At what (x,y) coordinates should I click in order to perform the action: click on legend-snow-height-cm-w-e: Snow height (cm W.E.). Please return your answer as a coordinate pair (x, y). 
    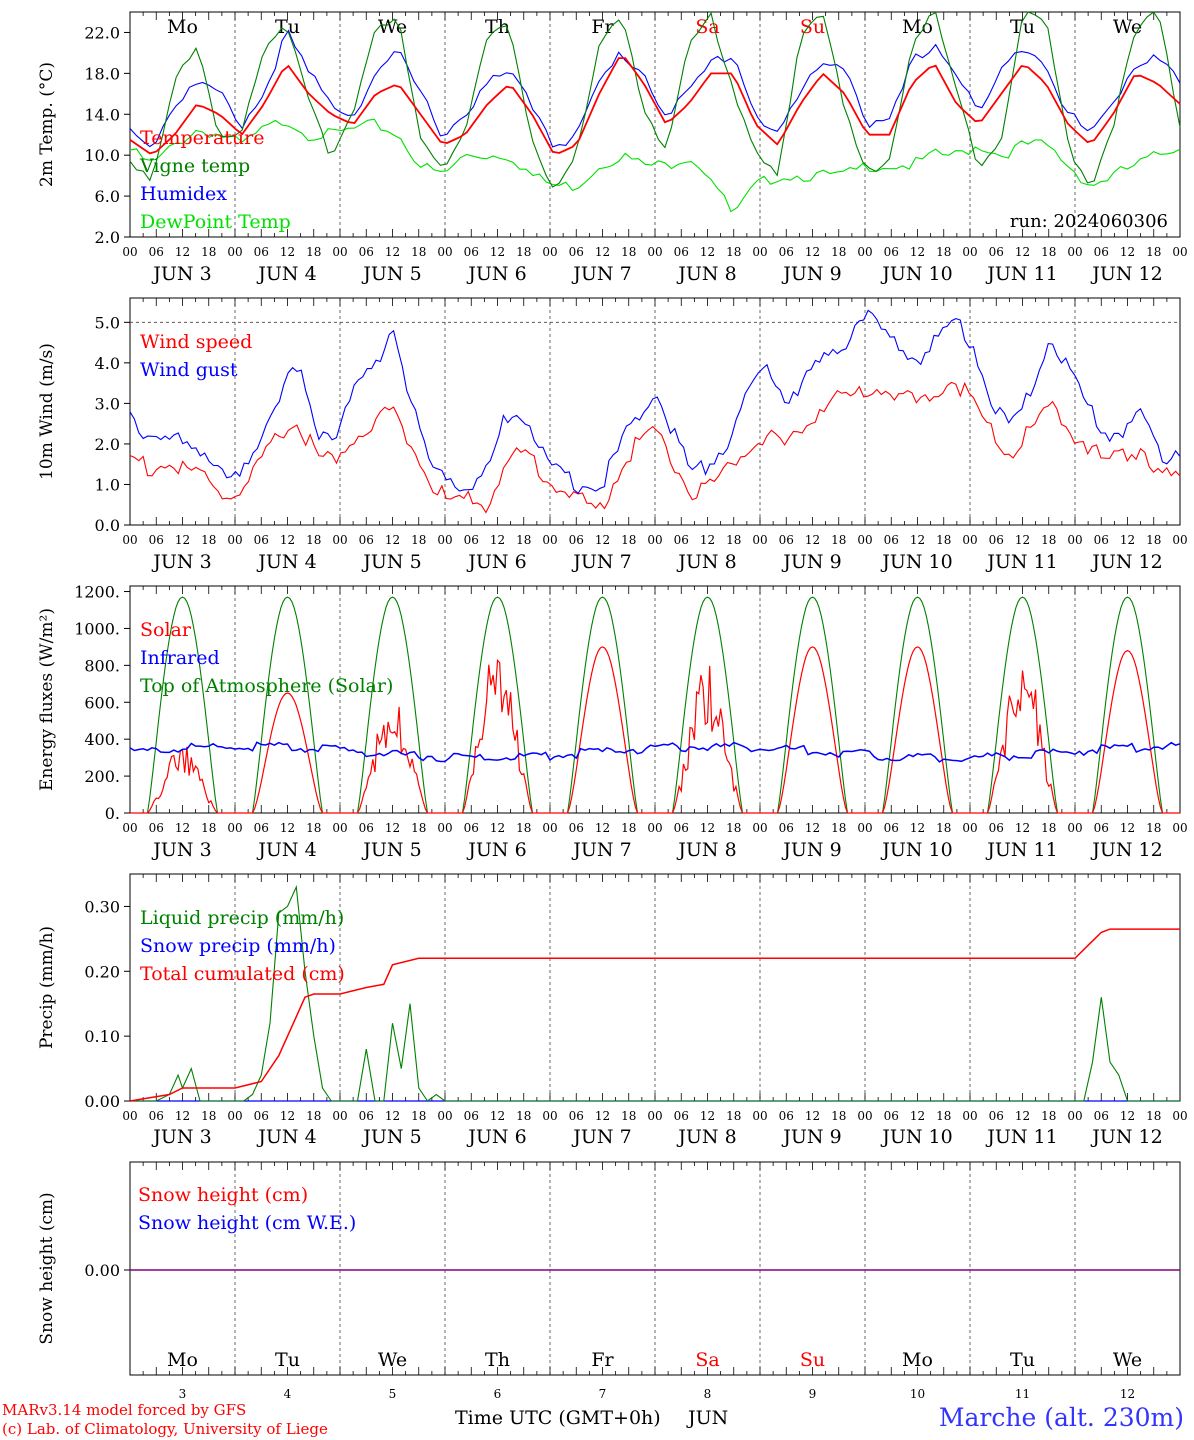
    Looking at the image, I should click on (247, 1223).